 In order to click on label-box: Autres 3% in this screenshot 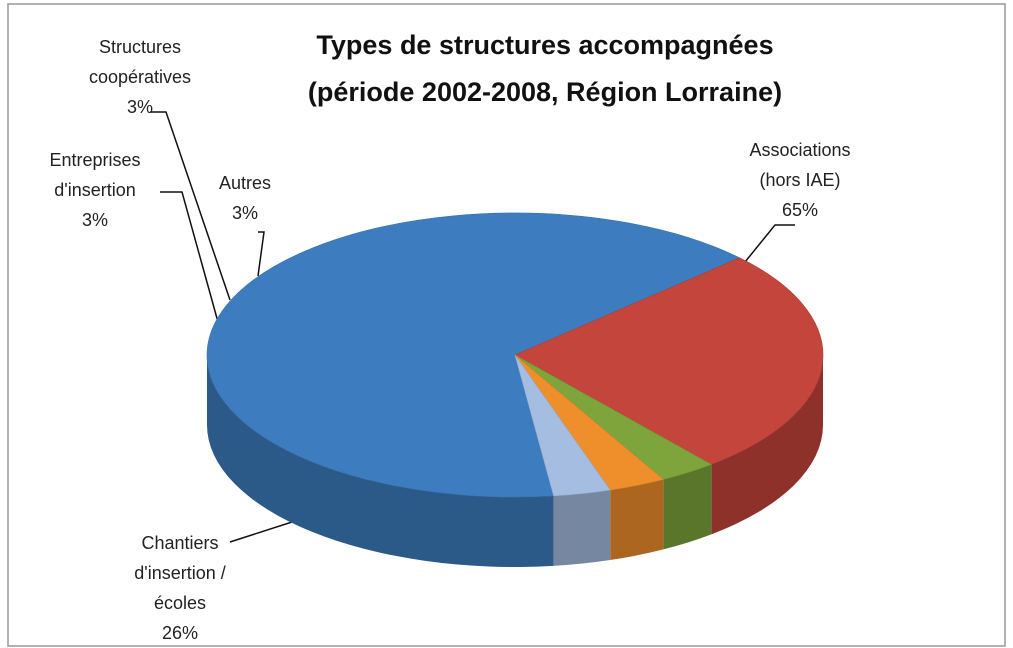, I will do `click(245, 198)`.